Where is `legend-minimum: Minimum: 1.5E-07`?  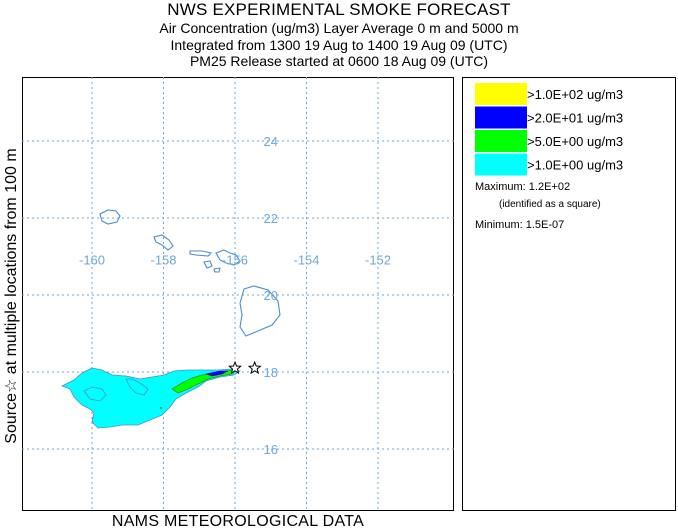
legend-minimum: Minimum: 1.5E-07 is located at coordinates (519, 225).